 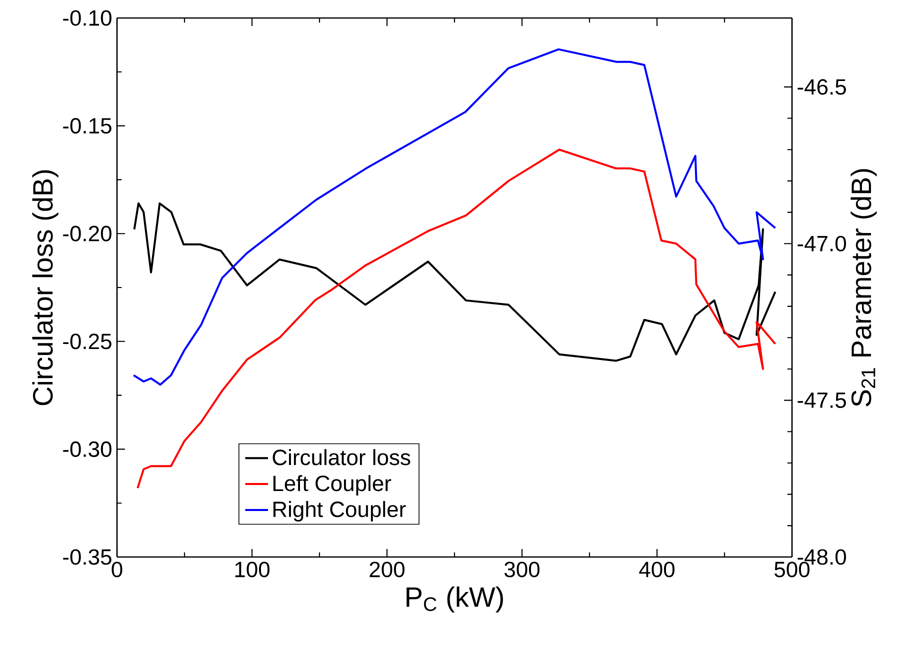 What do you see at coordinates (822, 244) in the screenshot?
I see `y2-tick-label: -47.0` at bounding box center [822, 244].